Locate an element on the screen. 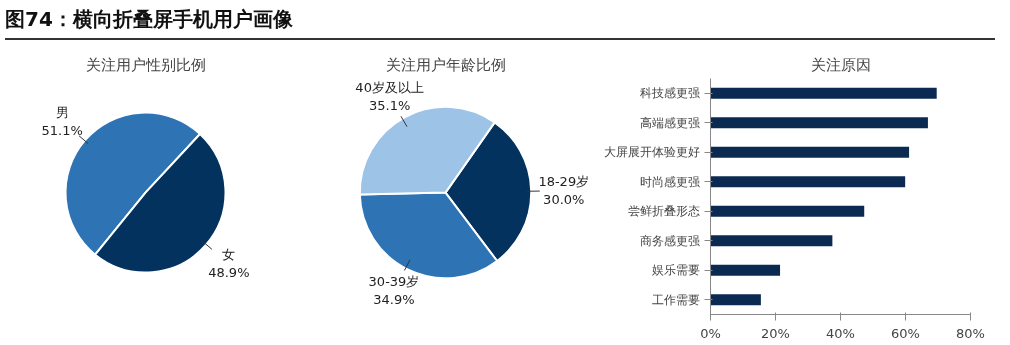 Image resolution: width=1010 pixels, height=345 pixels. x-tick-label: 0% is located at coordinates (710, 333).